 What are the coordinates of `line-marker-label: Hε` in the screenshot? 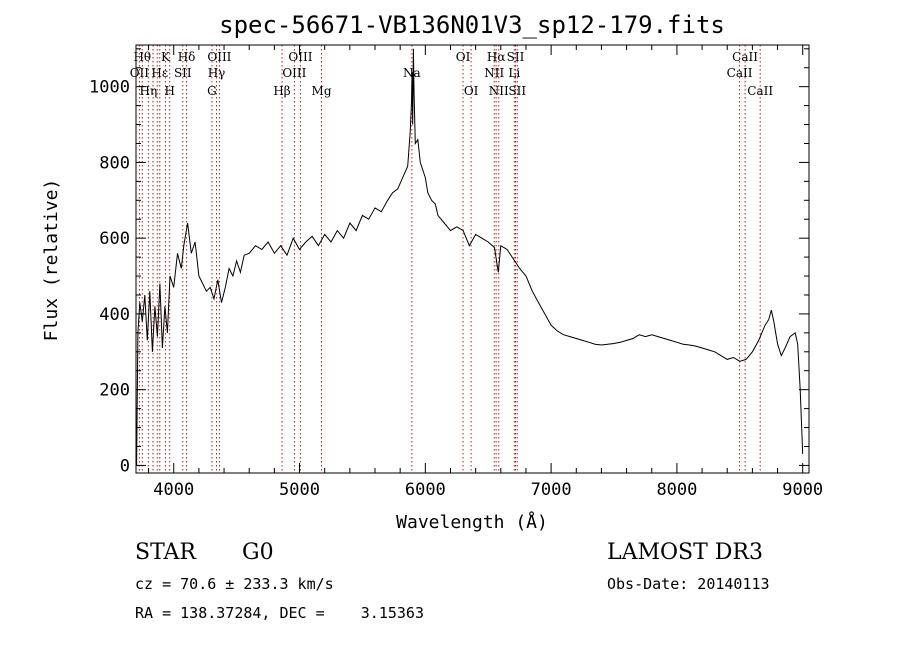 It's located at (159, 73).